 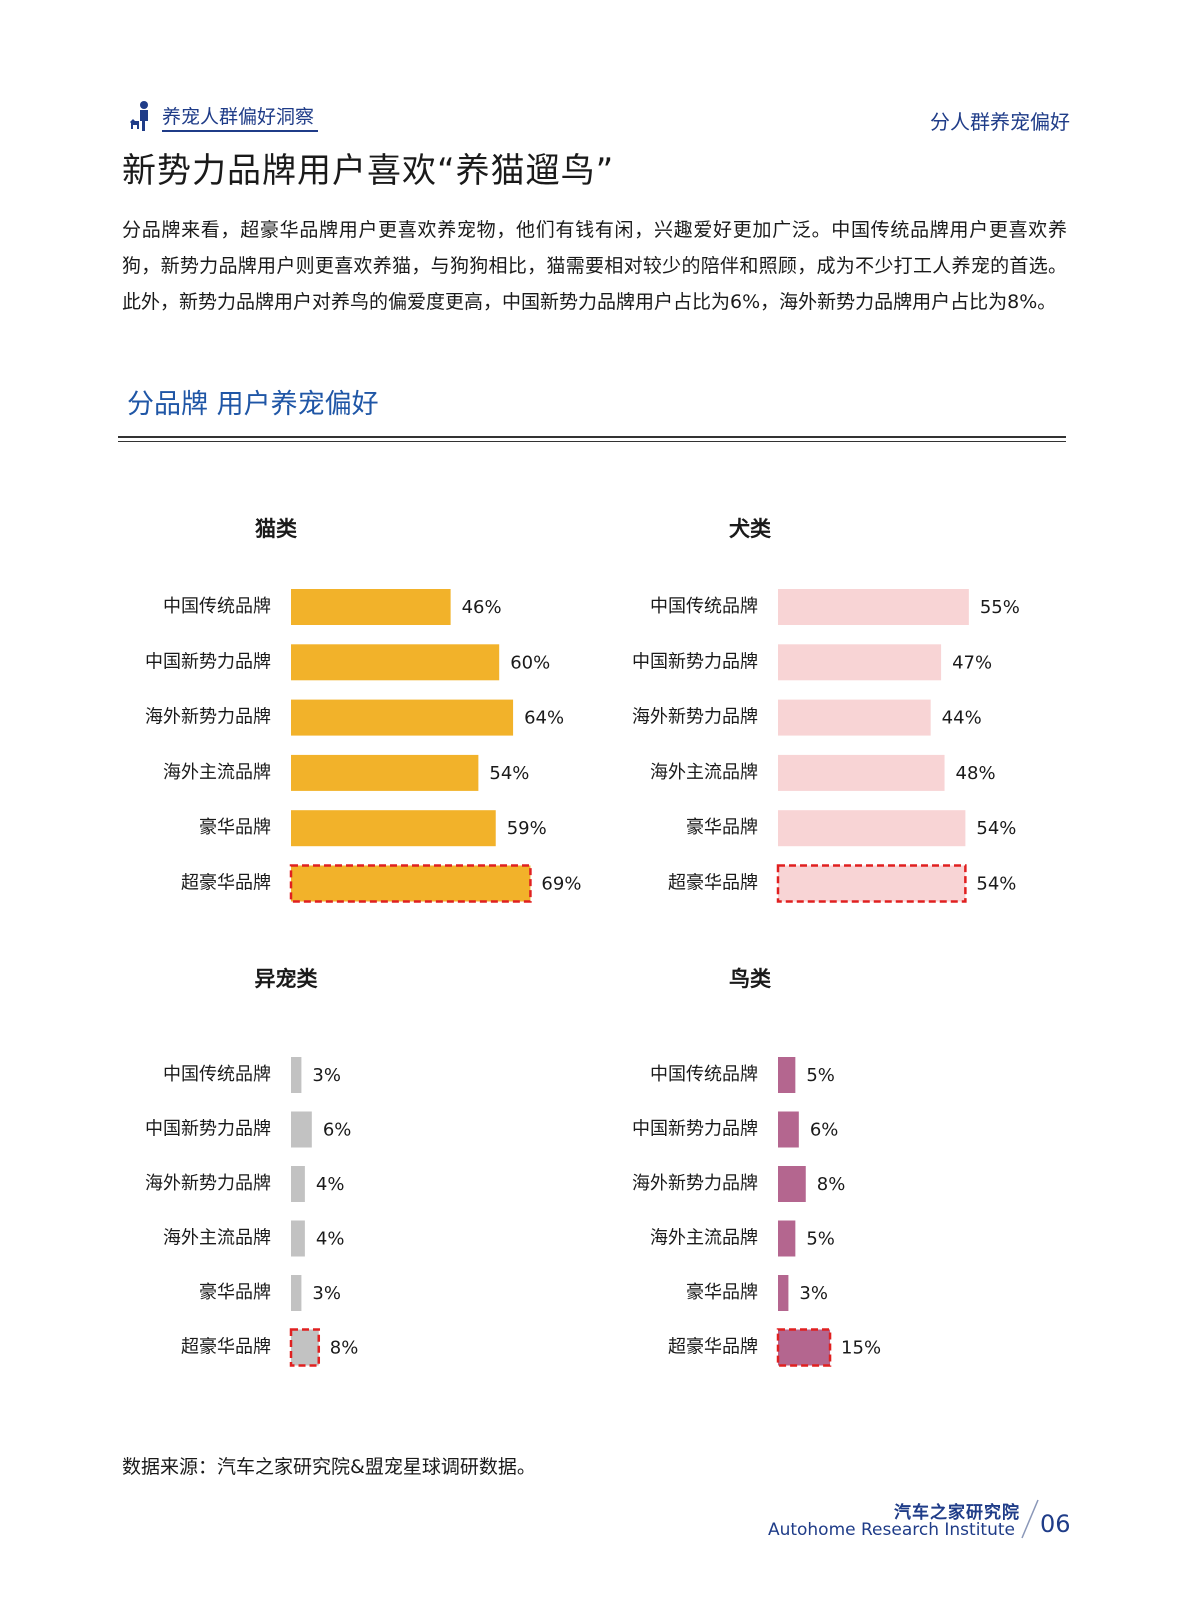 What do you see at coordinates (750, 529) in the screenshot?
I see `chart-title: 犬类` at bounding box center [750, 529].